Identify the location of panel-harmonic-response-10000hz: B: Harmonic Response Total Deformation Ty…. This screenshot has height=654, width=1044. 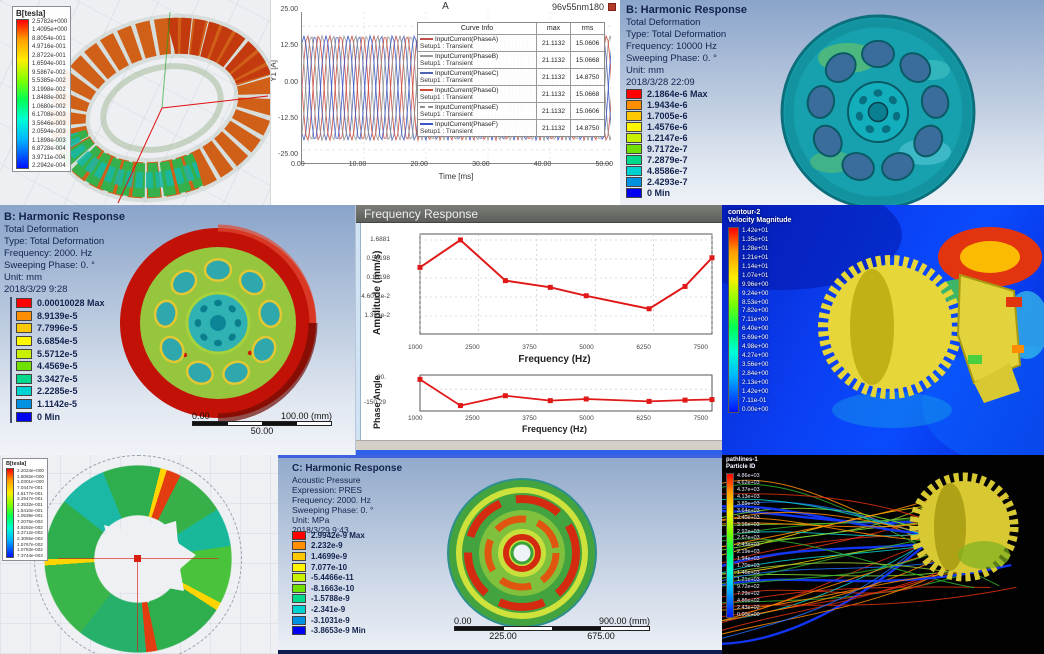
(832, 102).